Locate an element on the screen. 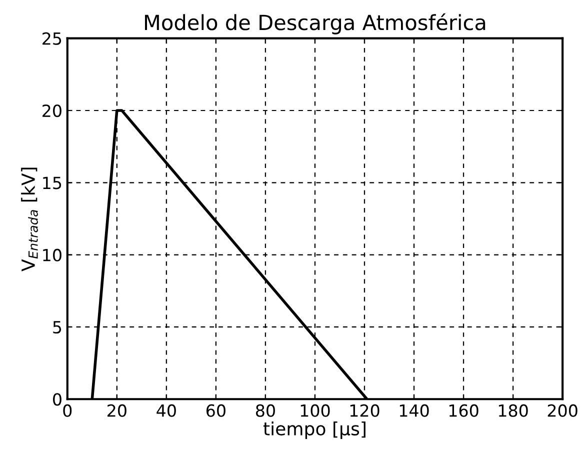  x-tick-label: 0 is located at coordinates (67, 410).